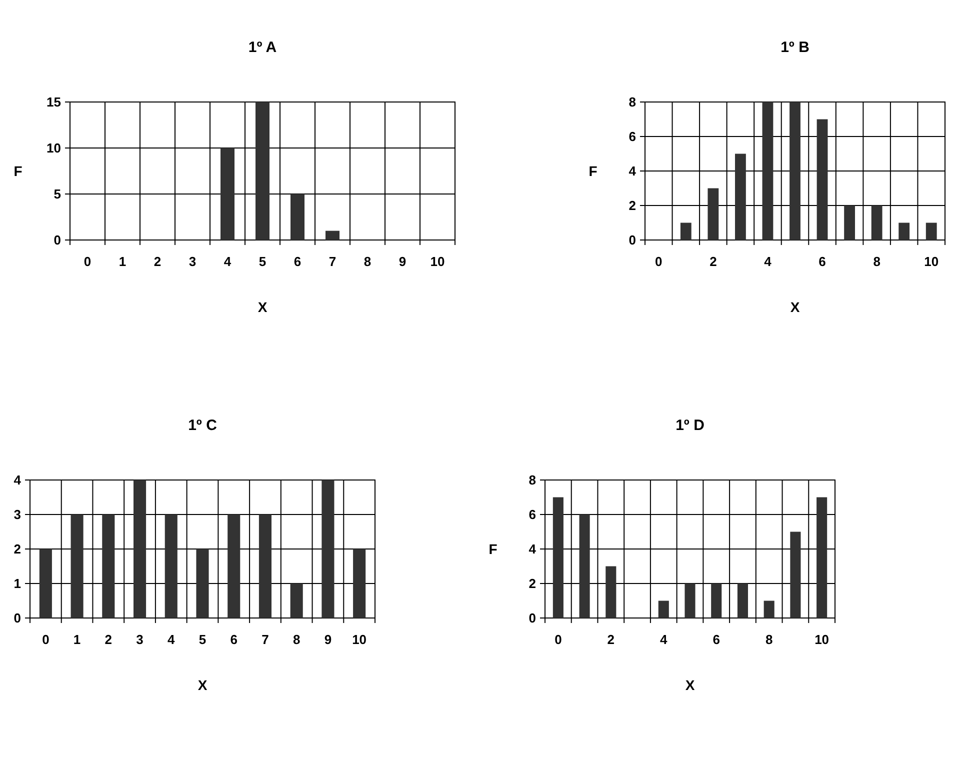  What do you see at coordinates (690, 425) in the screenshot?
I see `chart-title: 1º D` at bounding box center [690, 425].